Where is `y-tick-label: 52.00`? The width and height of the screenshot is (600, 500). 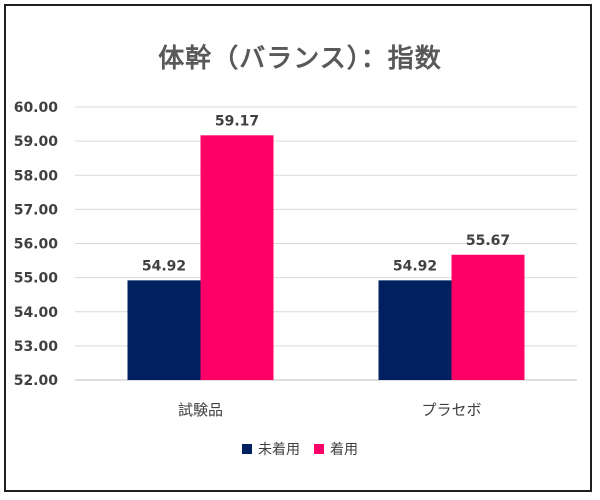
y-tick-label: 52.00 is located at coordinates (36, 381).